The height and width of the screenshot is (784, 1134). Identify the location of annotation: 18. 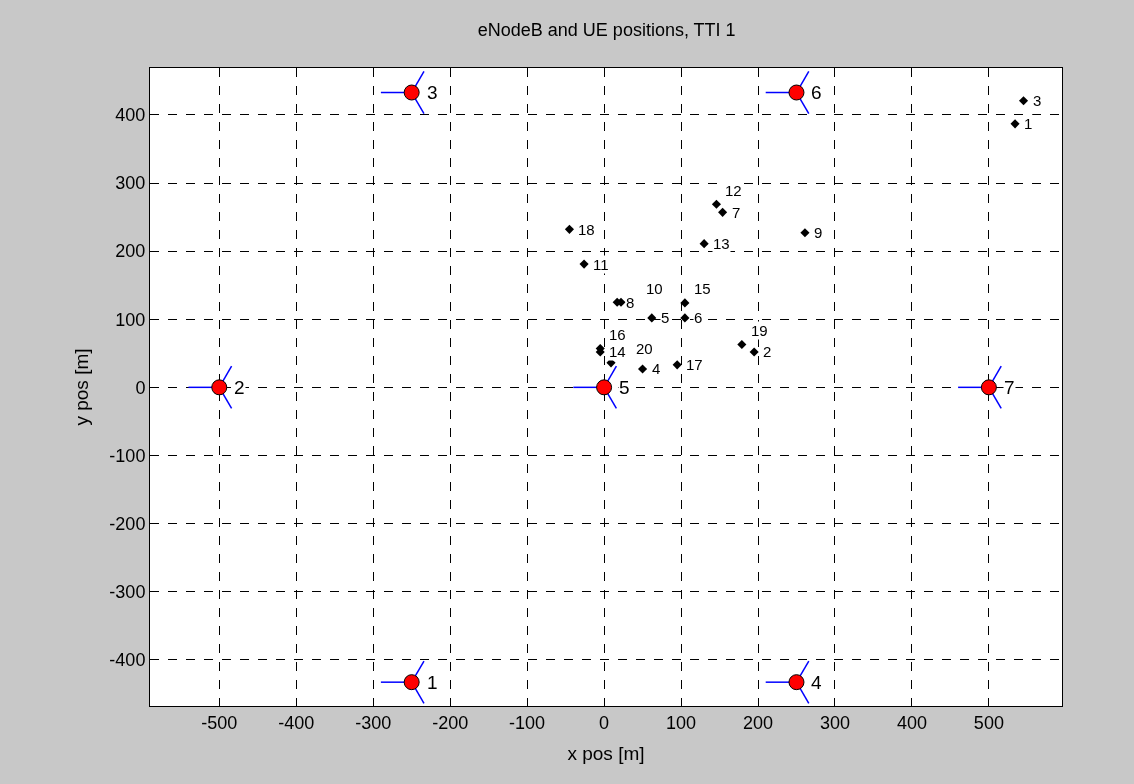
(586, 229).